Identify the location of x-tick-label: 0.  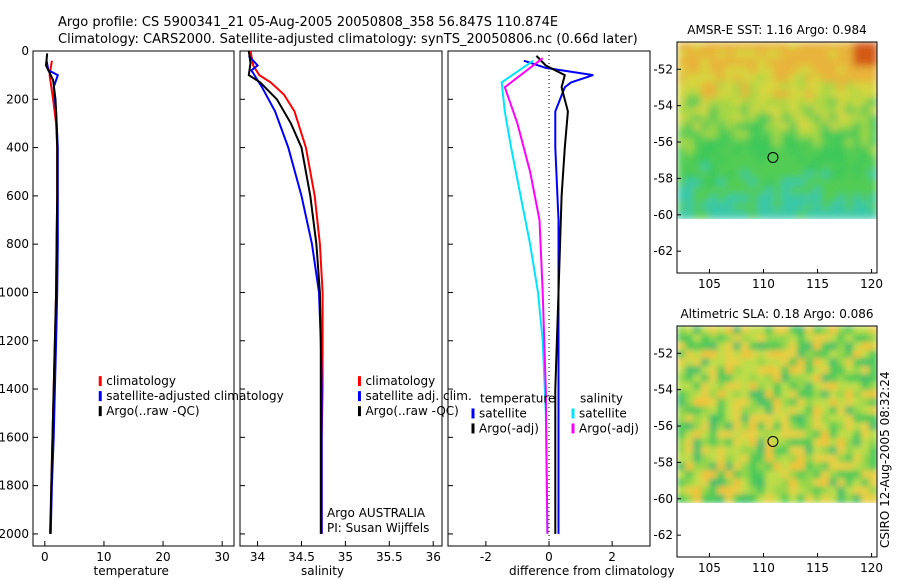
(45, 557).